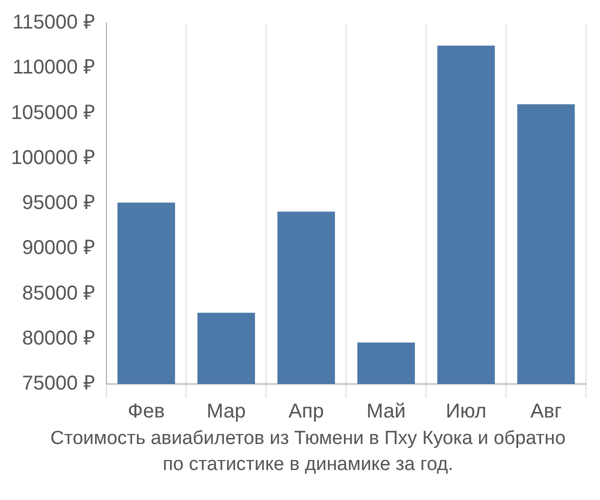  I want to click on text: Стоимость авиабилетов из Тюмени в Пху Куока и обратно, so click(308, 439).